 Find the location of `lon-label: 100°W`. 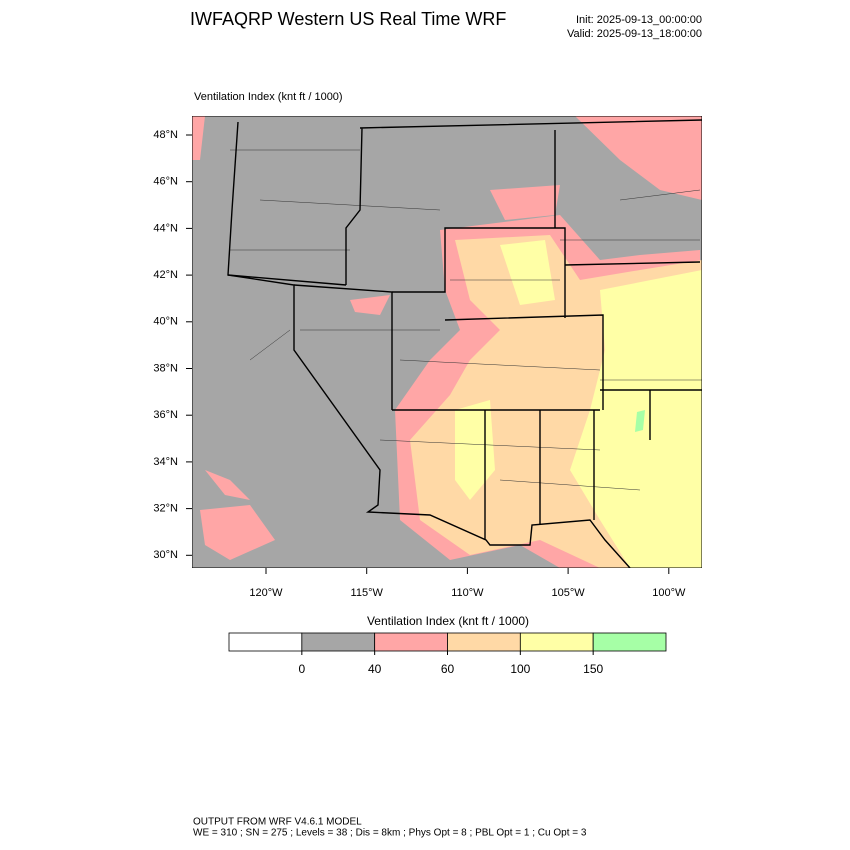

lon-label: 100°W is located at coordinates (669, 593).